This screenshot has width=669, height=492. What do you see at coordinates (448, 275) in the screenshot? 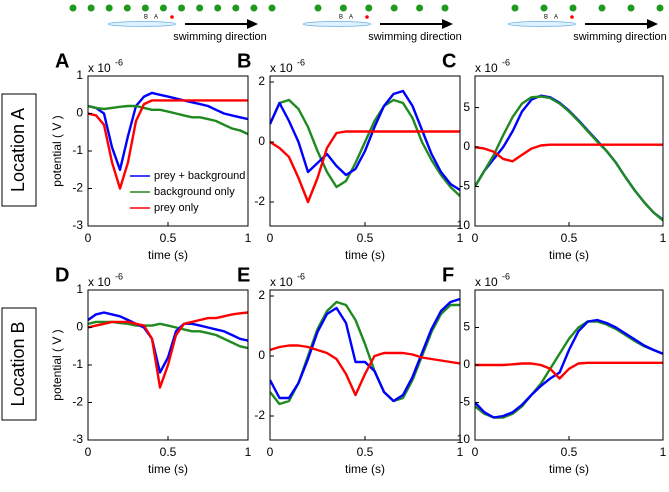
I see `panel-label: F` at bounding box center [448, 275].